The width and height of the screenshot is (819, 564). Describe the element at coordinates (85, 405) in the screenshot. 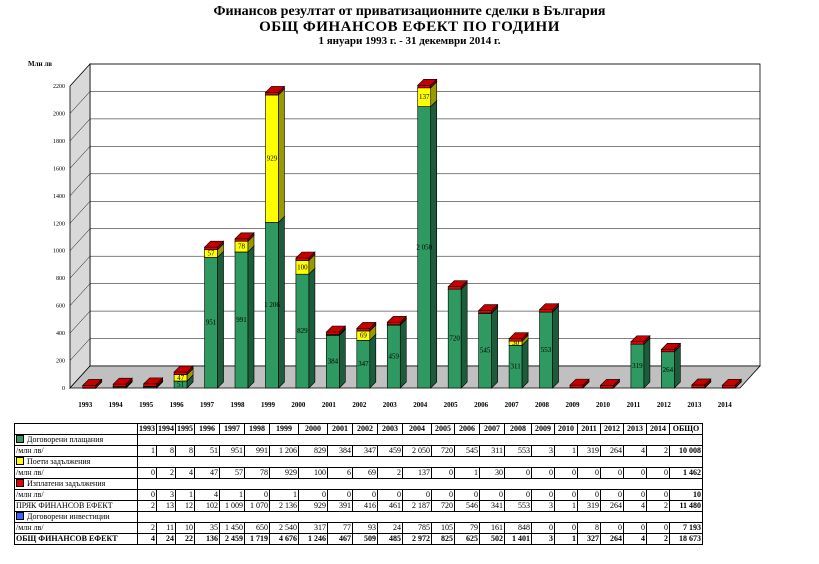

I see `x-tick-label: 1993` at that location.